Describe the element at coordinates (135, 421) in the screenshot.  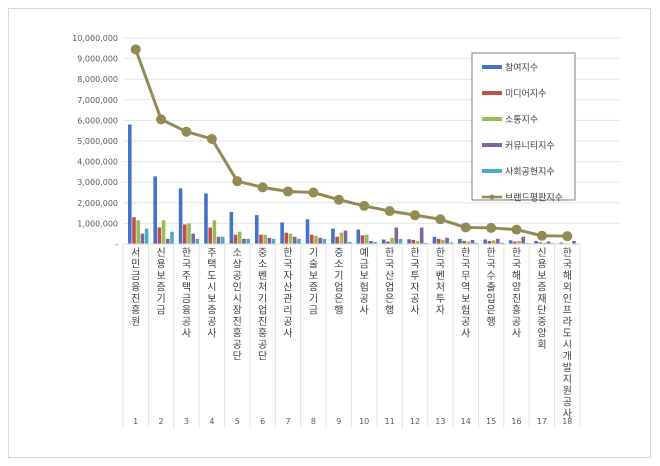
I see `x-rank-number: 1` at that location.